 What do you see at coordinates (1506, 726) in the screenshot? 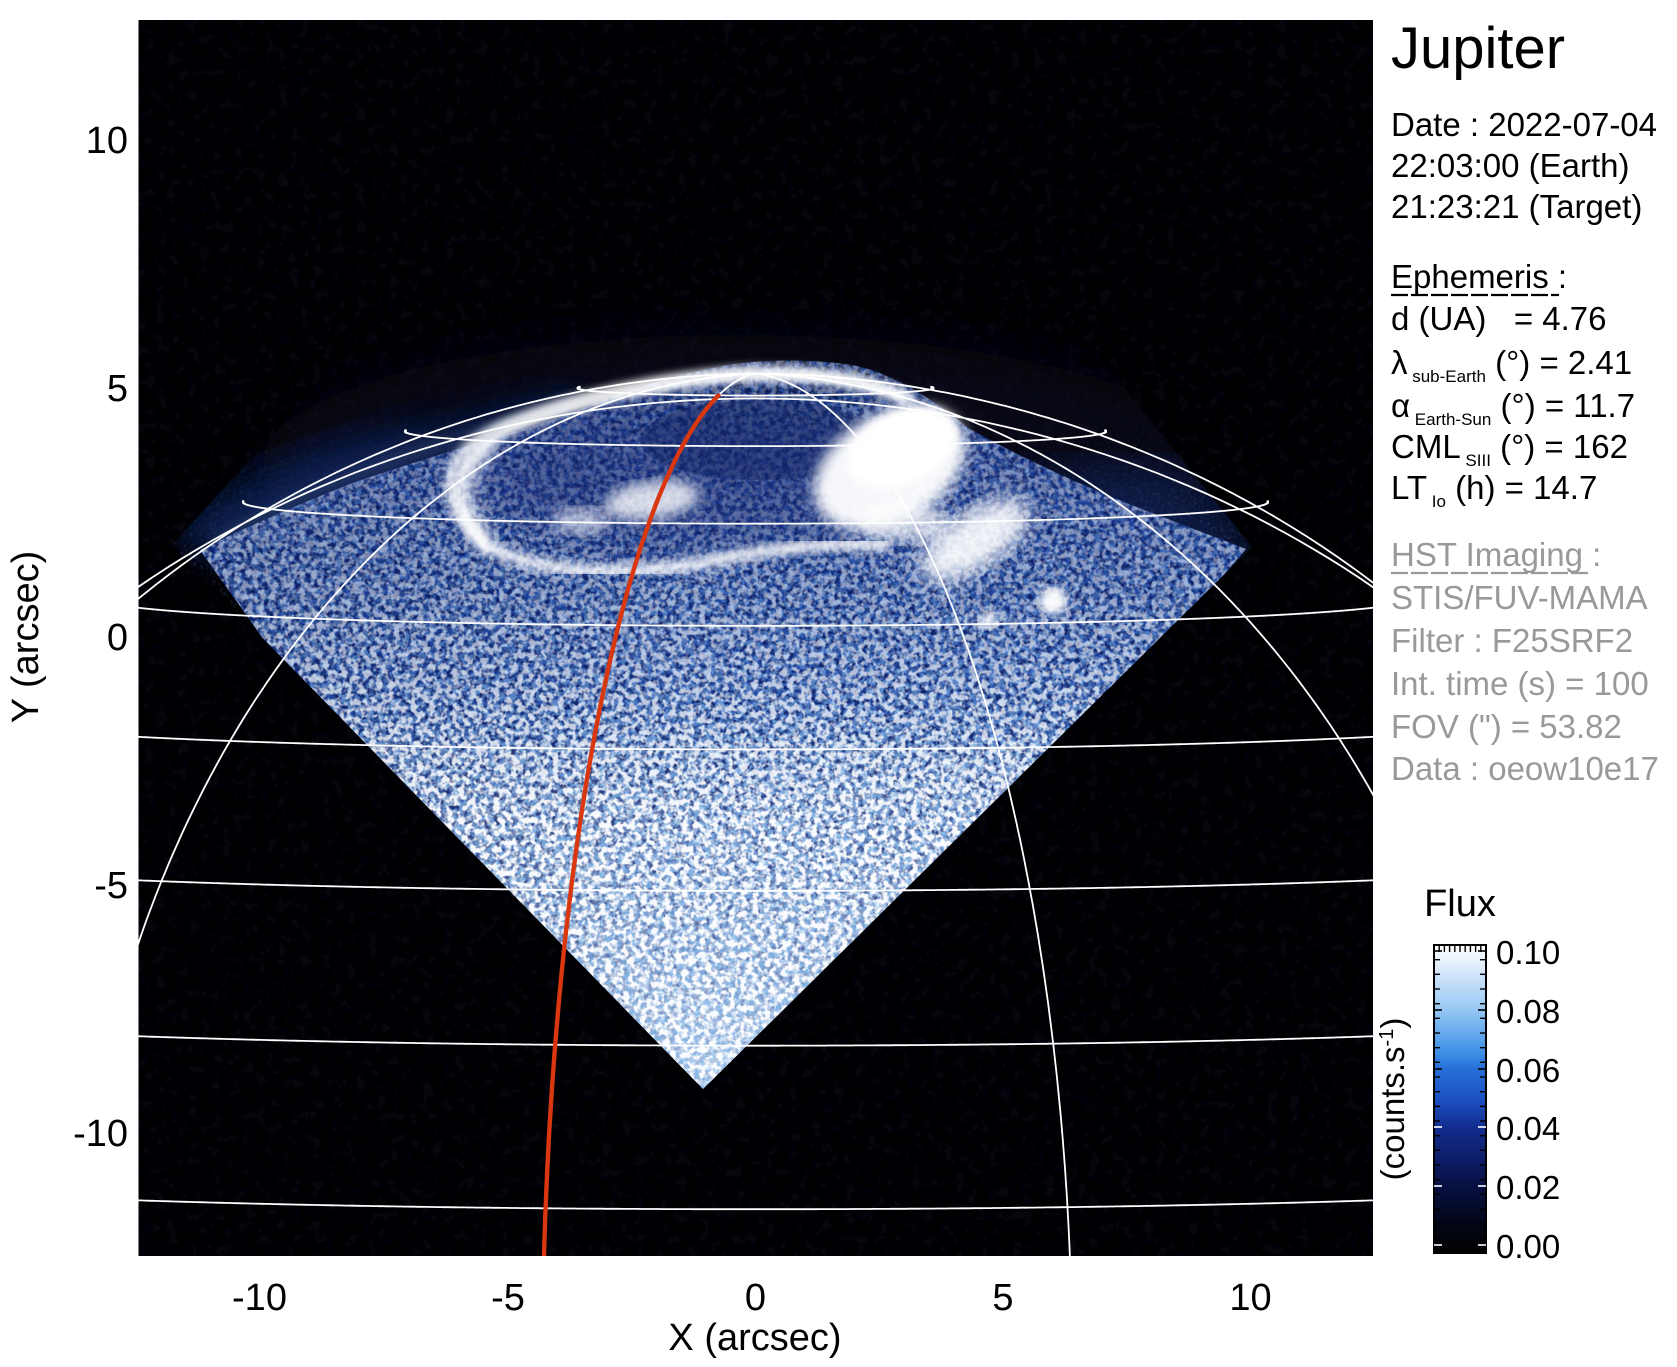
I see `svg-text: FOV (") = 53.82` at bounding box center [1506, 726].